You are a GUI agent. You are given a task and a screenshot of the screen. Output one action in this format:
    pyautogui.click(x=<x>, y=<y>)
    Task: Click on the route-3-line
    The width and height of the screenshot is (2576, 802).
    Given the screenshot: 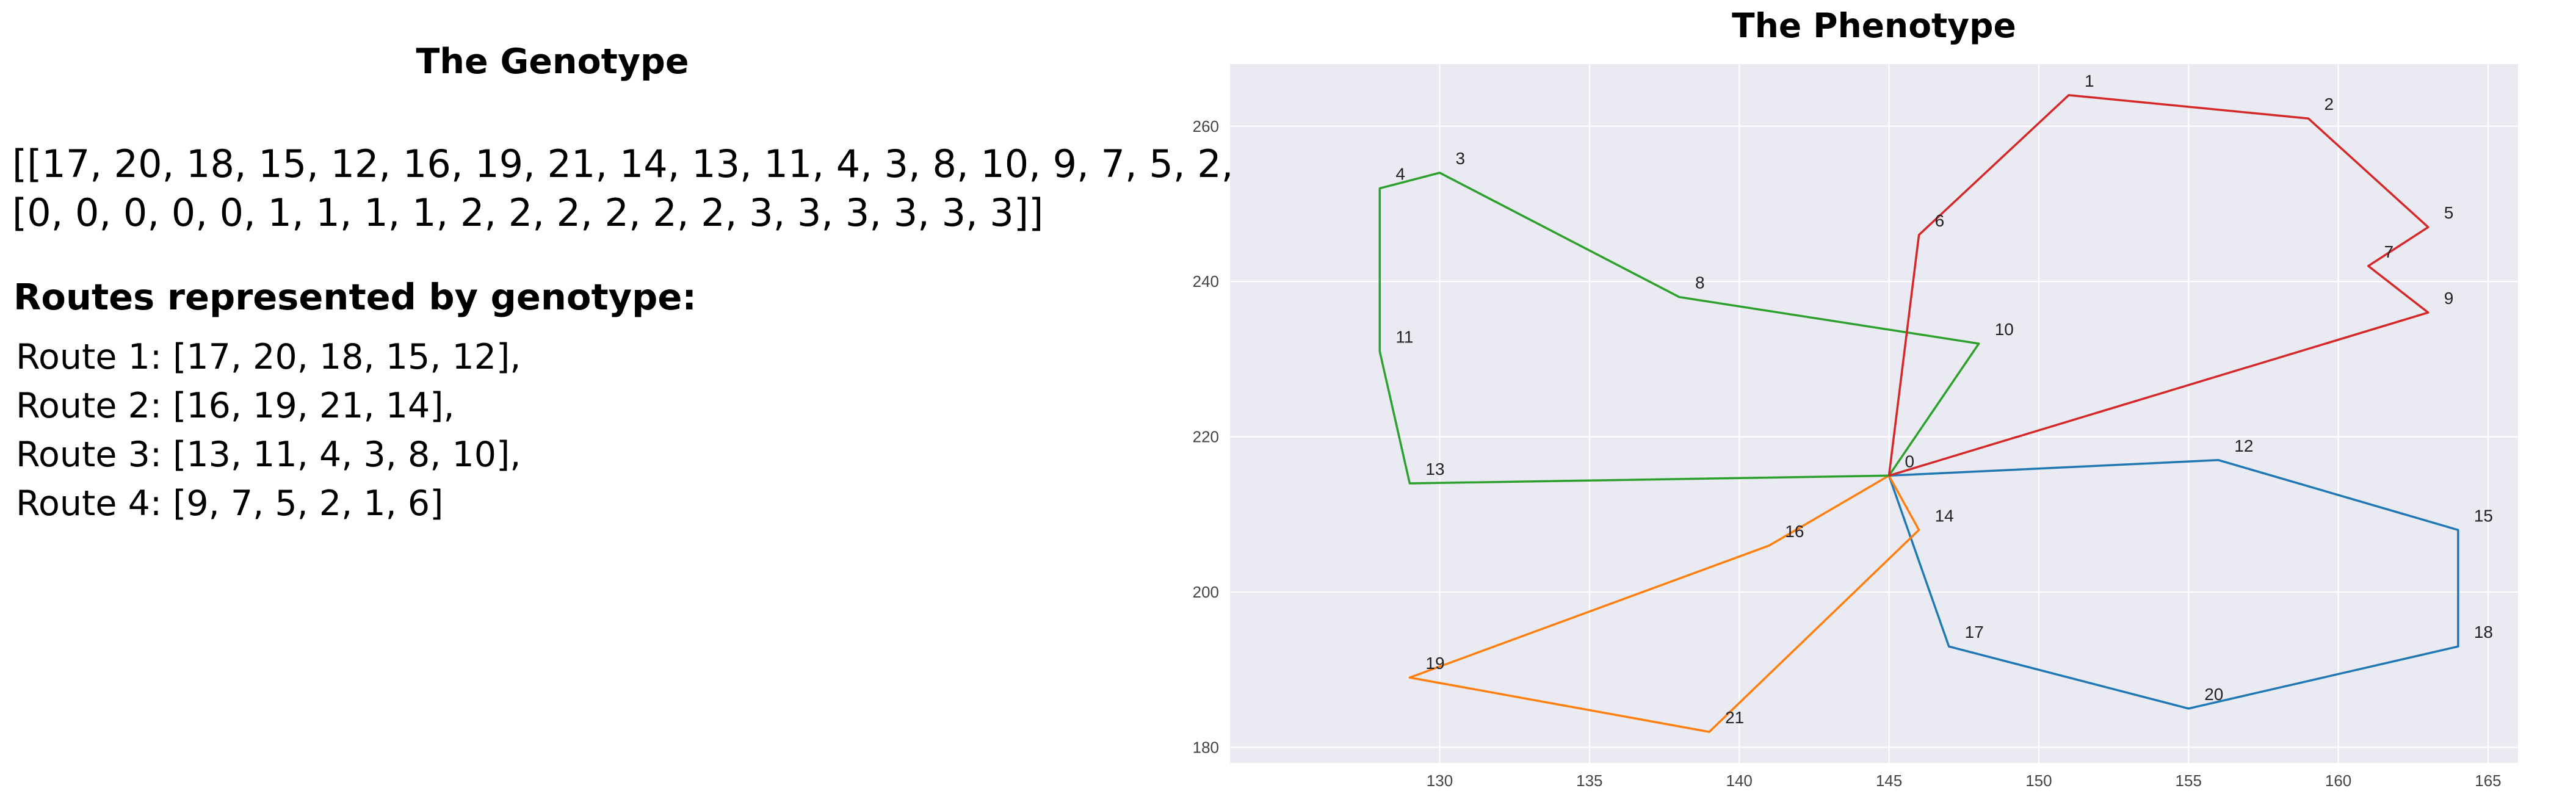 What is the action you would take?
    pyautogui.click(x=1679, y=328)
    